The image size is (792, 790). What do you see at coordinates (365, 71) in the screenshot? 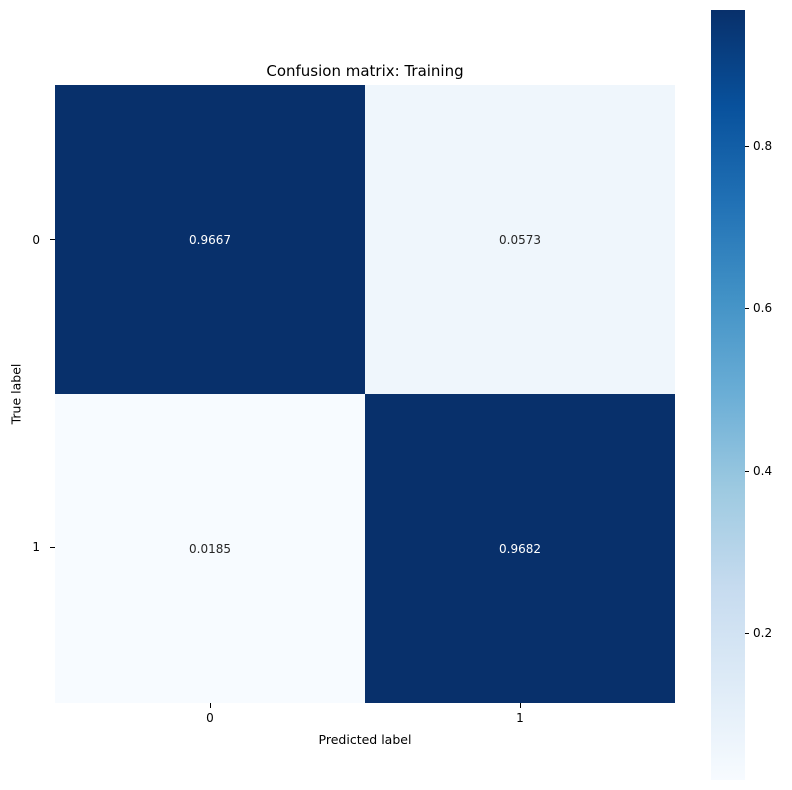
I see `chart-title: Confusion matrix: Training` at bounding box center [365, 71].